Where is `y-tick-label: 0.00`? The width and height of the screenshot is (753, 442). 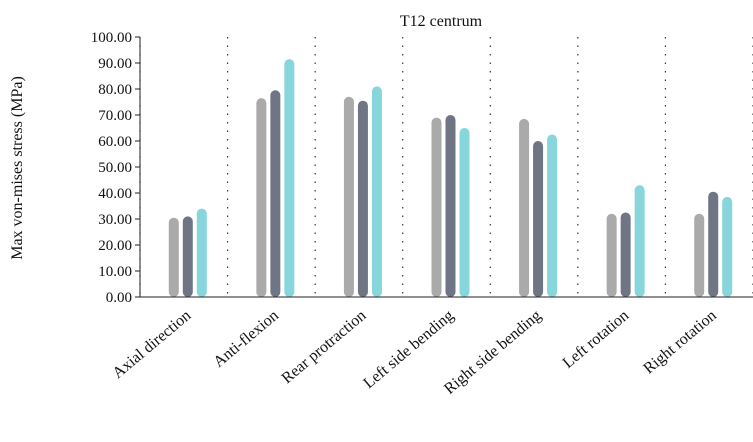
y-tick-label: 0.00 is located at coordinates (119, 298).